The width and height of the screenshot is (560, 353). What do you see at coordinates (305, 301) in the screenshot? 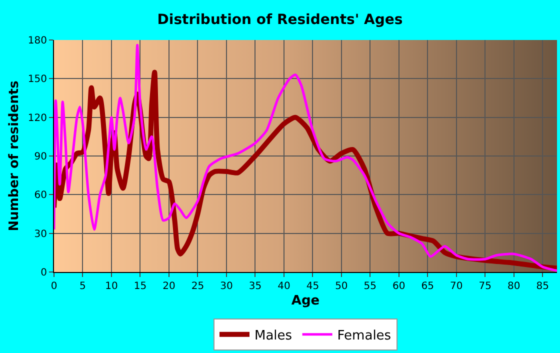
I see `x-axis-title: Age` at bounding box center [305, 301].